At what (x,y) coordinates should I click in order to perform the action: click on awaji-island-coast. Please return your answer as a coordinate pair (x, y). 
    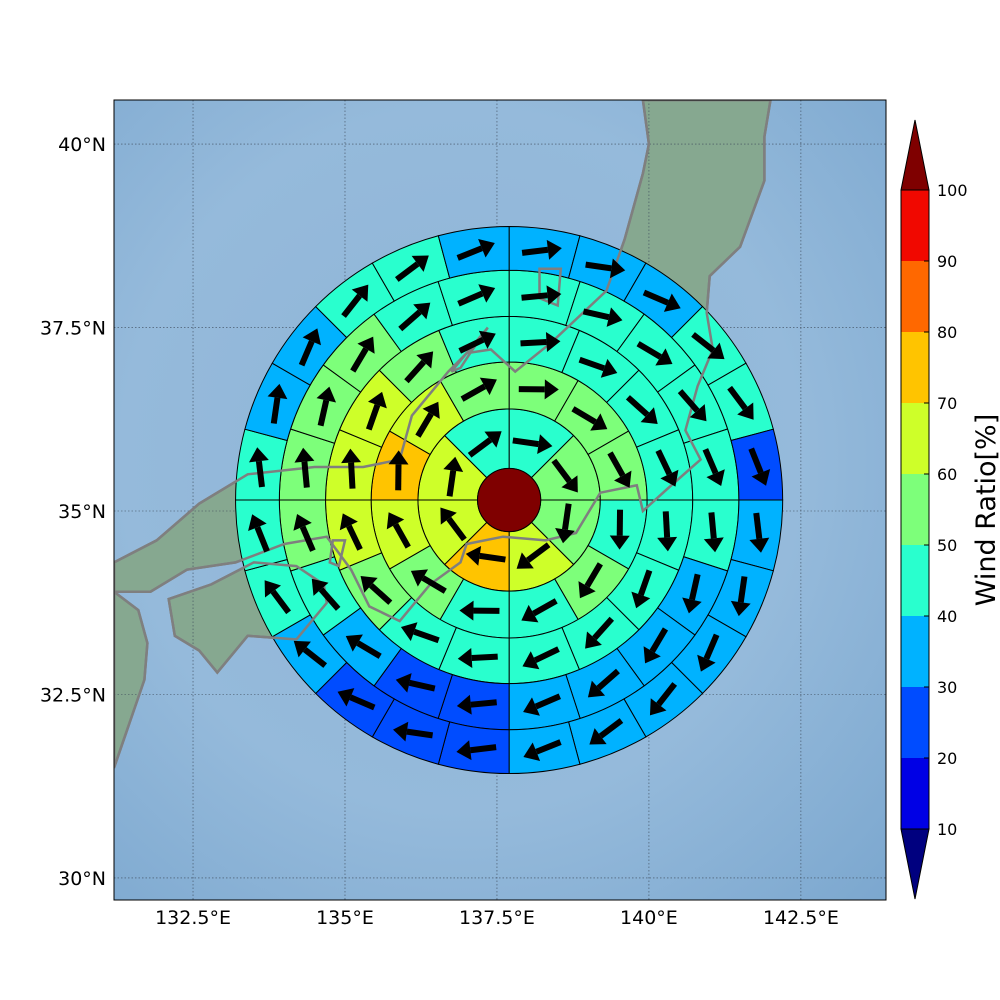
    Looking at the image, I should click on (337, 553).